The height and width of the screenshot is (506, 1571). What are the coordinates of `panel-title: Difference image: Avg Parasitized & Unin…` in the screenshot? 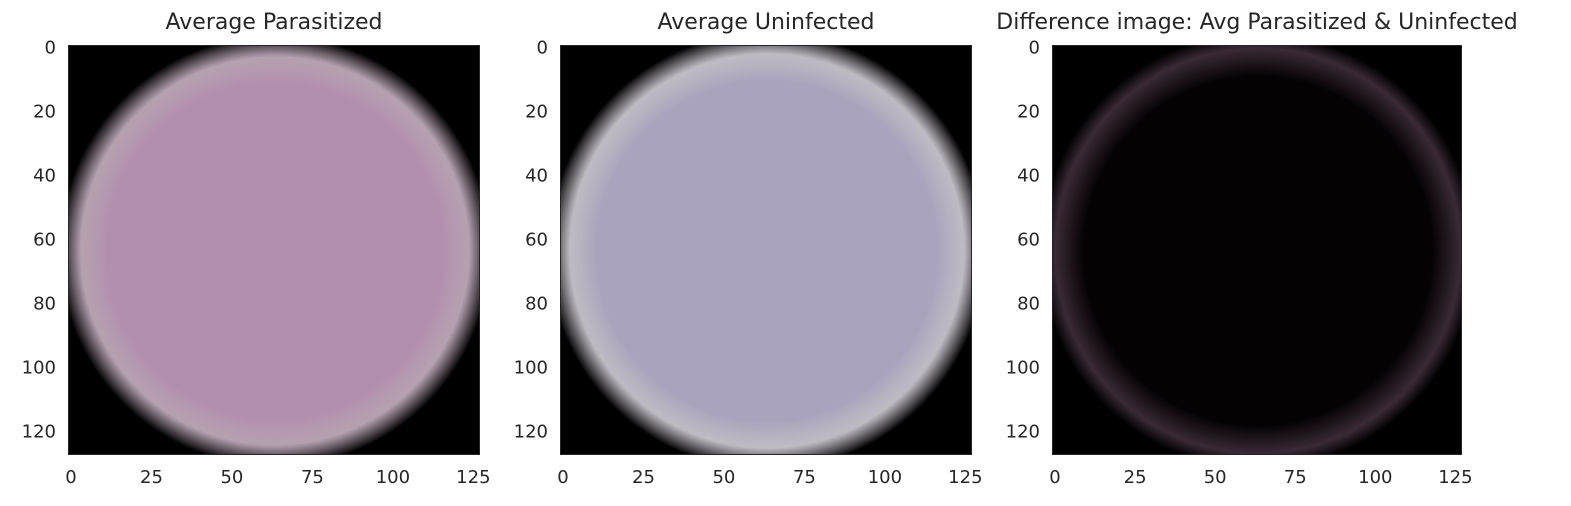 It's located at (1257, 22).